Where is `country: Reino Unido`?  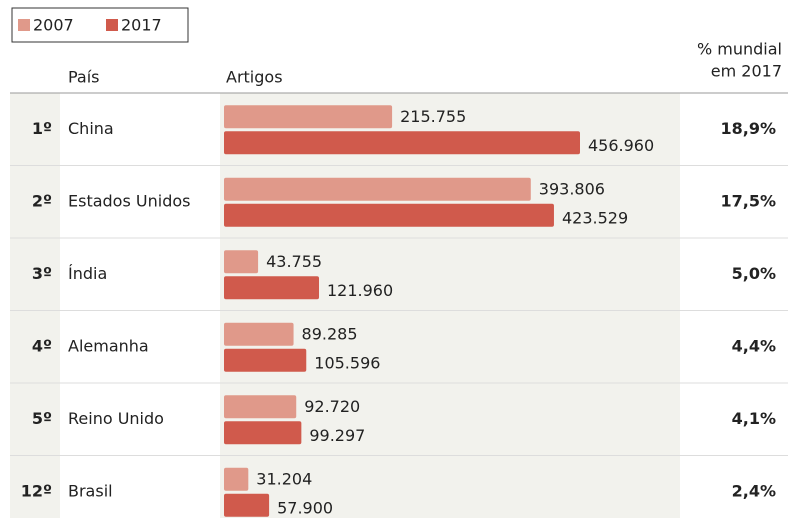
country: Reino Unido is located at coordinates (116, 418).